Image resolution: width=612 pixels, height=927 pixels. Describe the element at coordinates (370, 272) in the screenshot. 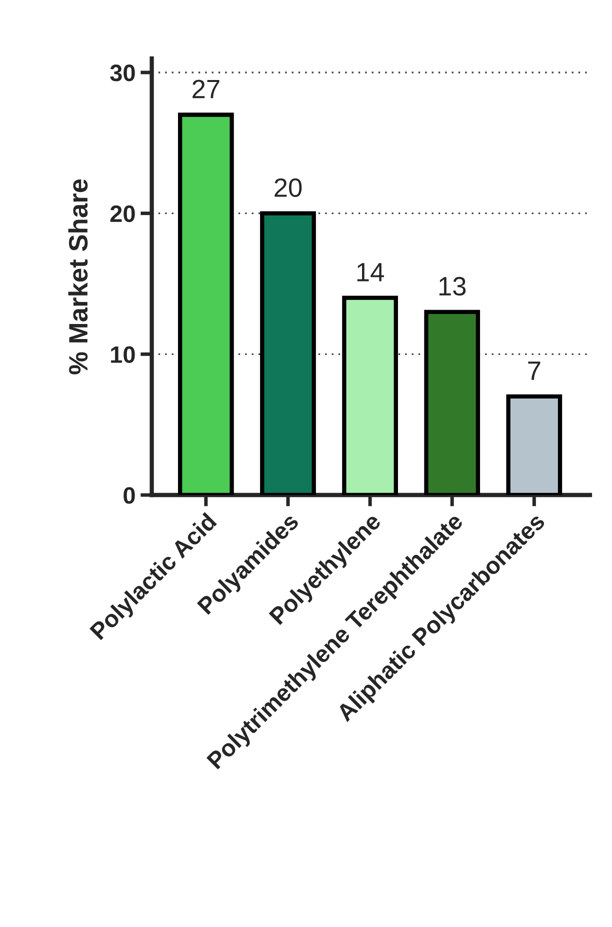

I see `data-label: 14` at that location.